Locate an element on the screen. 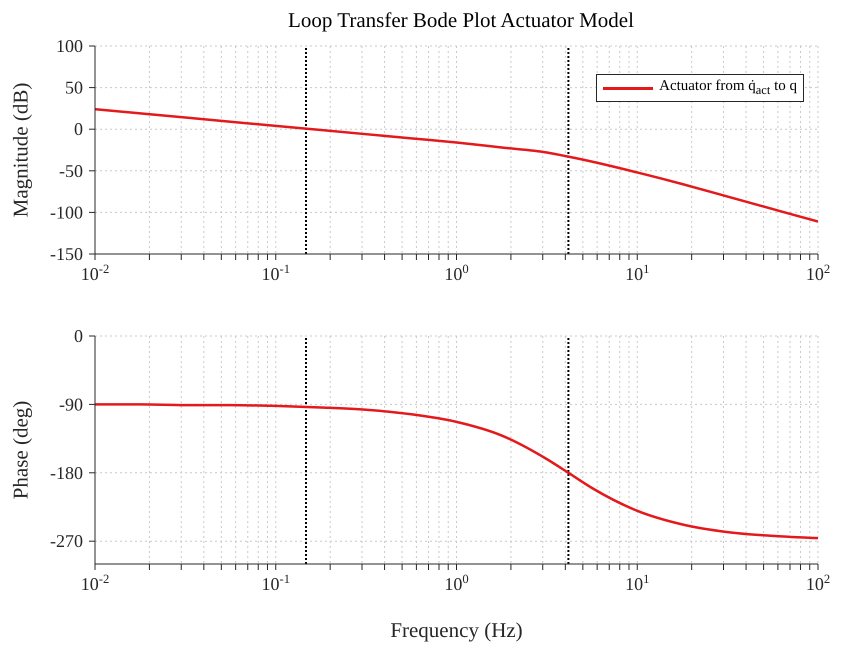 This screenshot has width=842, height=668. y-axis-title: Phase (deg) is located at coordinates (20, 450).